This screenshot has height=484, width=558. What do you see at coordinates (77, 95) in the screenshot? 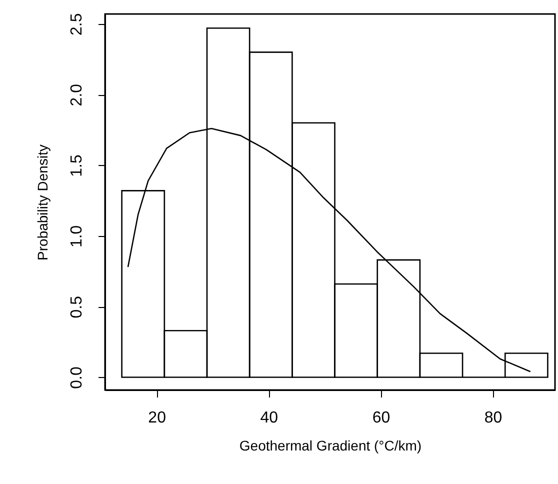
I see `y-tick-label: 2.0` at bounding box center [77, 95].